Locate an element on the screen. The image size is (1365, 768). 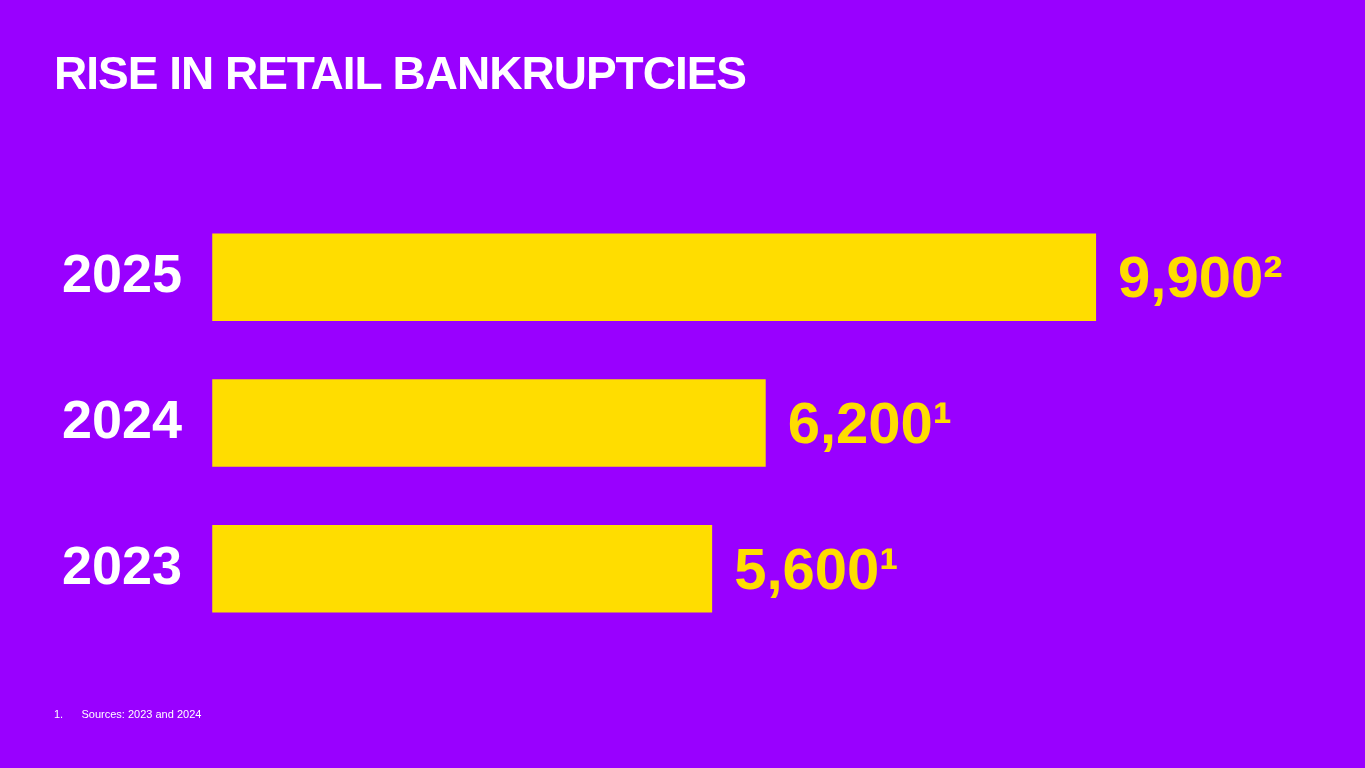
chart-title: RISE IN RETAIL BANKRUPTCIES is located at coordinates (400, 73).